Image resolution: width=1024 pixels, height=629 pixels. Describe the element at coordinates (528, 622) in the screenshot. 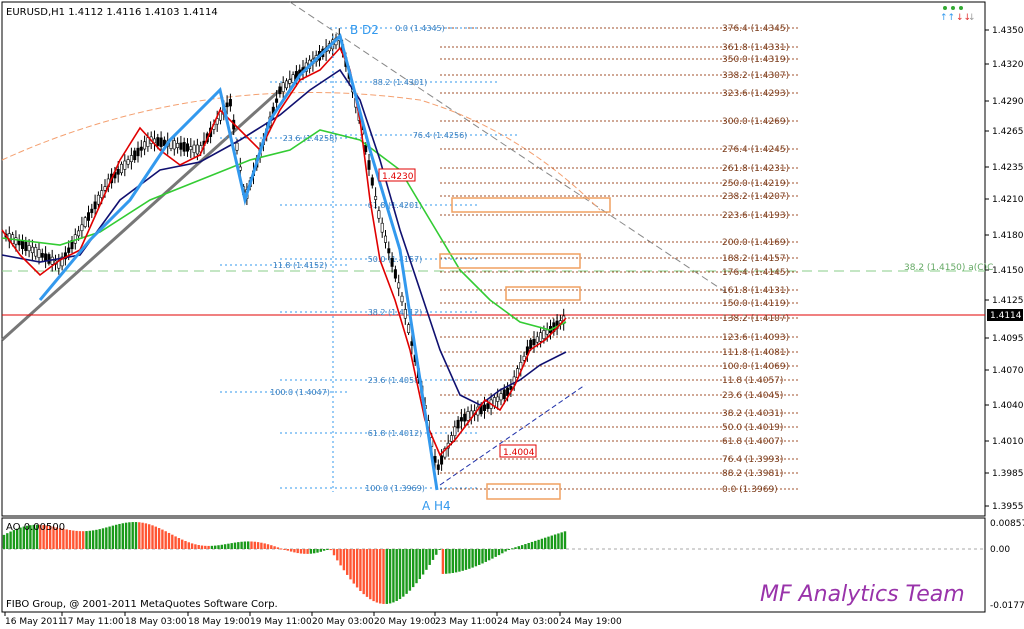

I see `time-label: 24 May 03:00` at that location.